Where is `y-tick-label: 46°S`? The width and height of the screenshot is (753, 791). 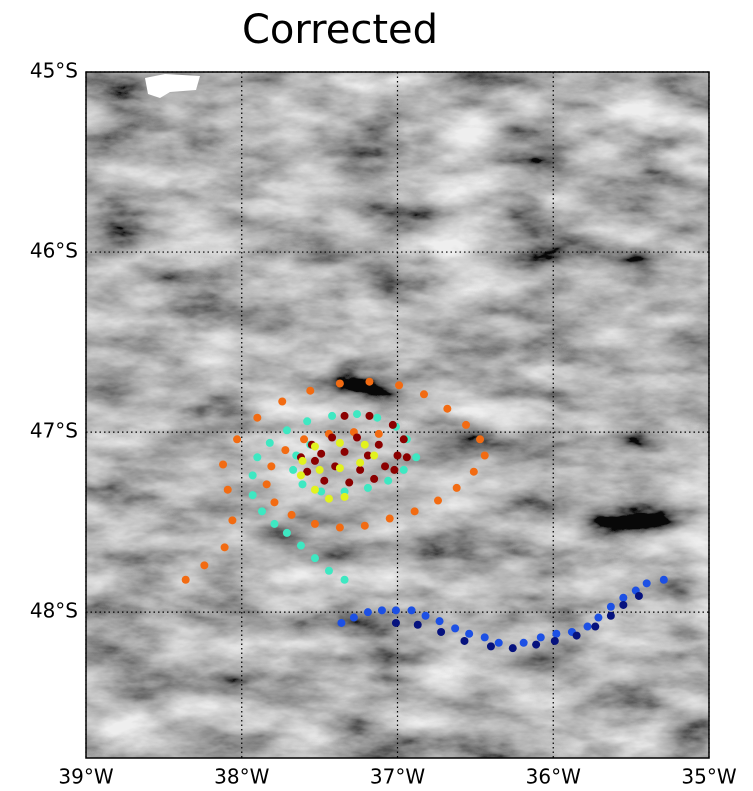 y-tick-label: 46°S is located at coordinates (54, 251).